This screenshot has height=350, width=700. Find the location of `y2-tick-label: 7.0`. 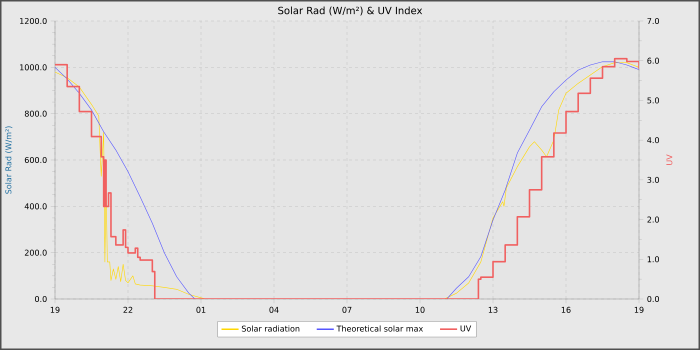

y2-tick-label: 7.0 is located at coordinates (653, 21).